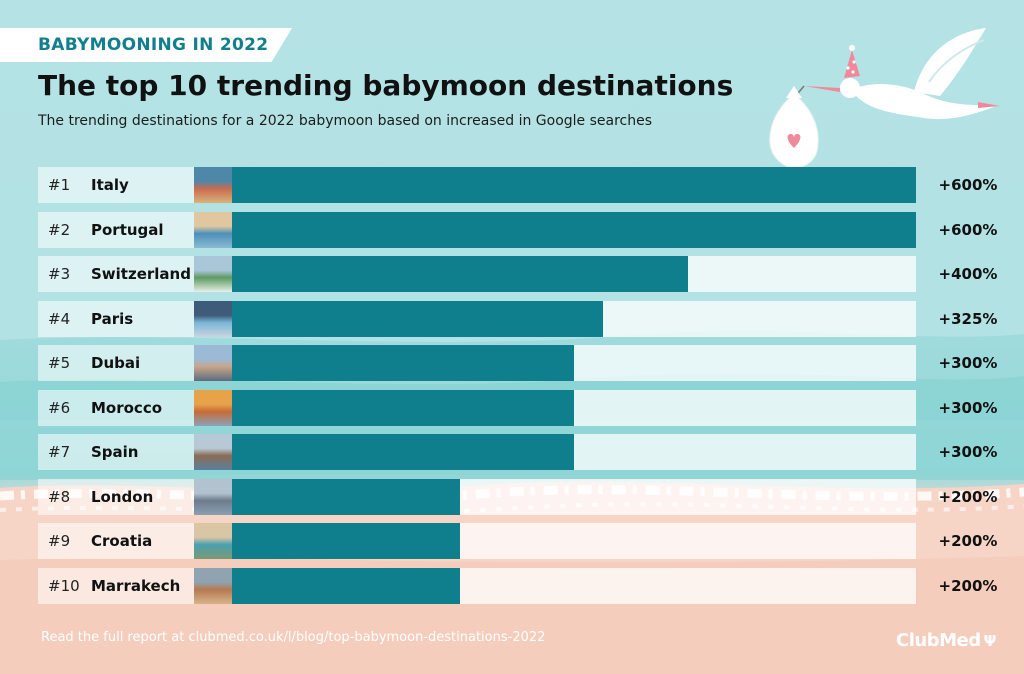 The height and width of the screenshot is (674, 1024). I want to click on chart-row: #8 London +200%, so click(517, 496).